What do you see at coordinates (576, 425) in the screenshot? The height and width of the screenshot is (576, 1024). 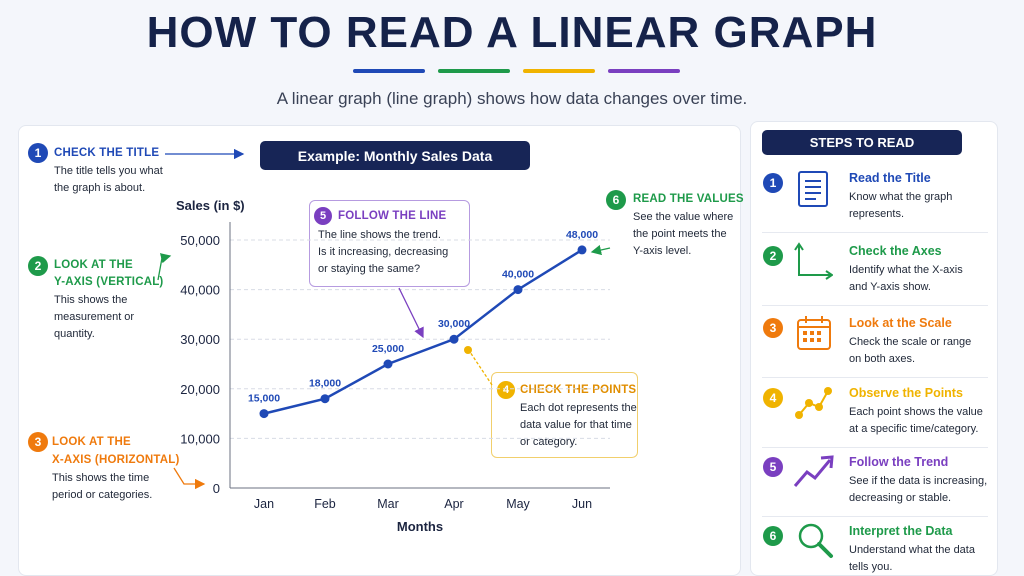 I see `callout-4-text-2: data value for that time` at bounding box center [576, 425].